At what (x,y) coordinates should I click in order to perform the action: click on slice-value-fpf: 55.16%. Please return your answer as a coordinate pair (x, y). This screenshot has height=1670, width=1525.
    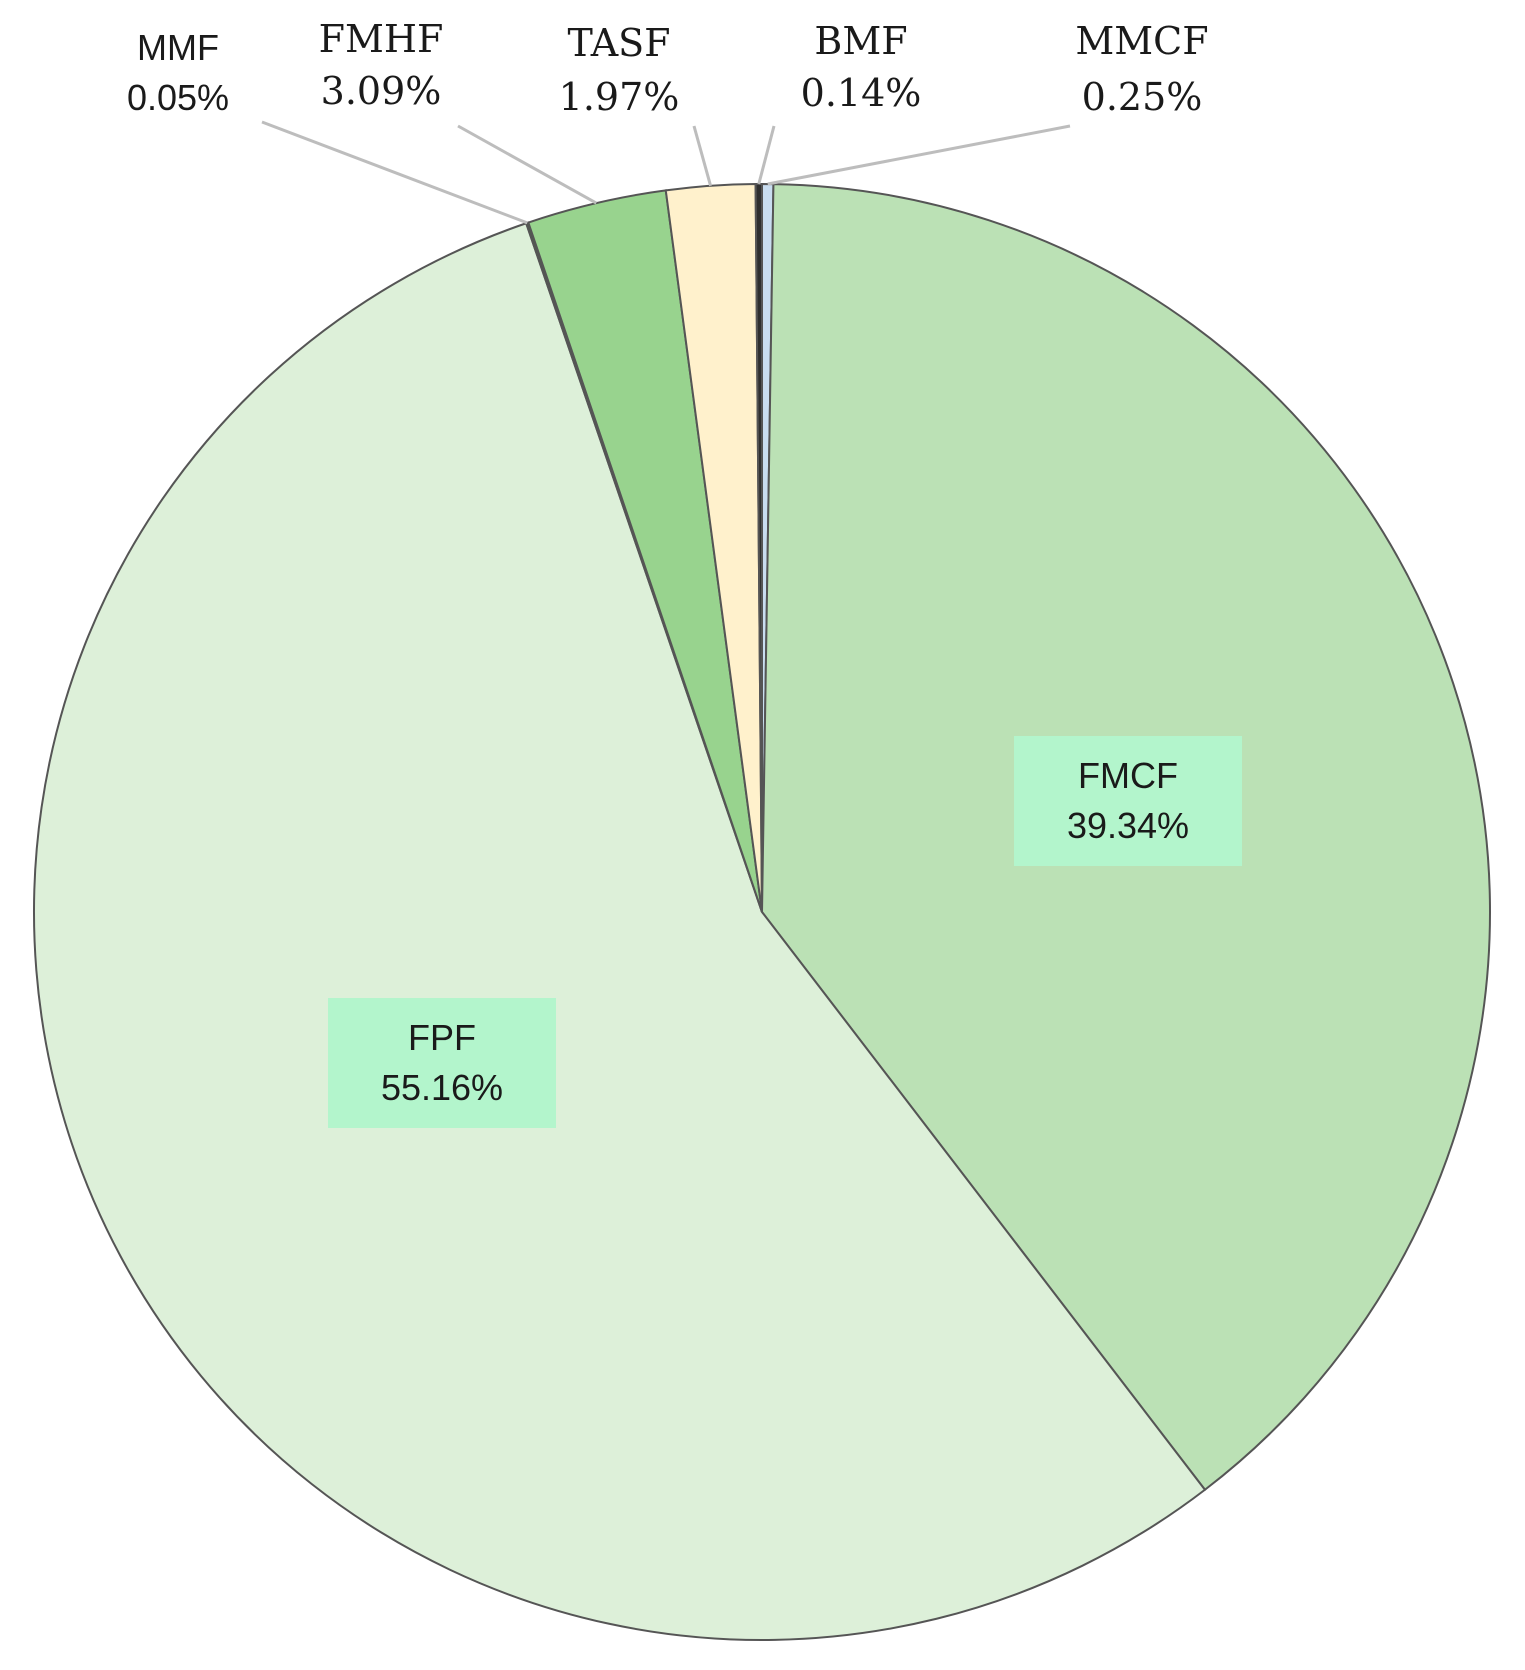
    Looking at the image, I should click on (442, 1087).